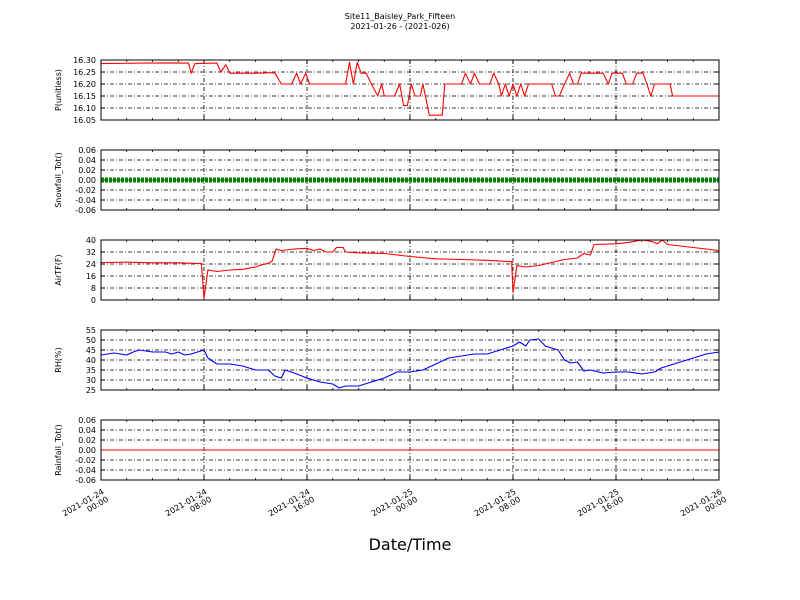 This screenshot has width=800, height=600. Describe the element at coordinates (291, 506) in the screenshot. I see `x-tick-label: 2021-01-2416:00` at that location.